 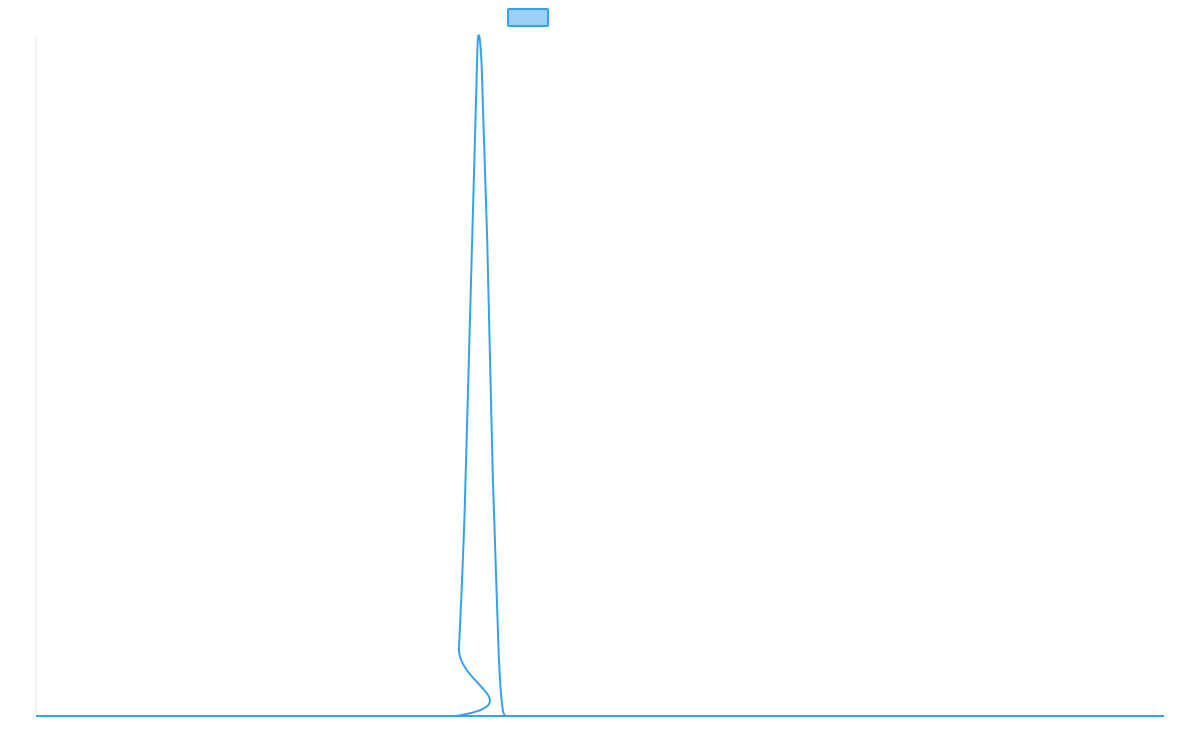 I want to click on legend-swatch, so click(x=528, y=17).